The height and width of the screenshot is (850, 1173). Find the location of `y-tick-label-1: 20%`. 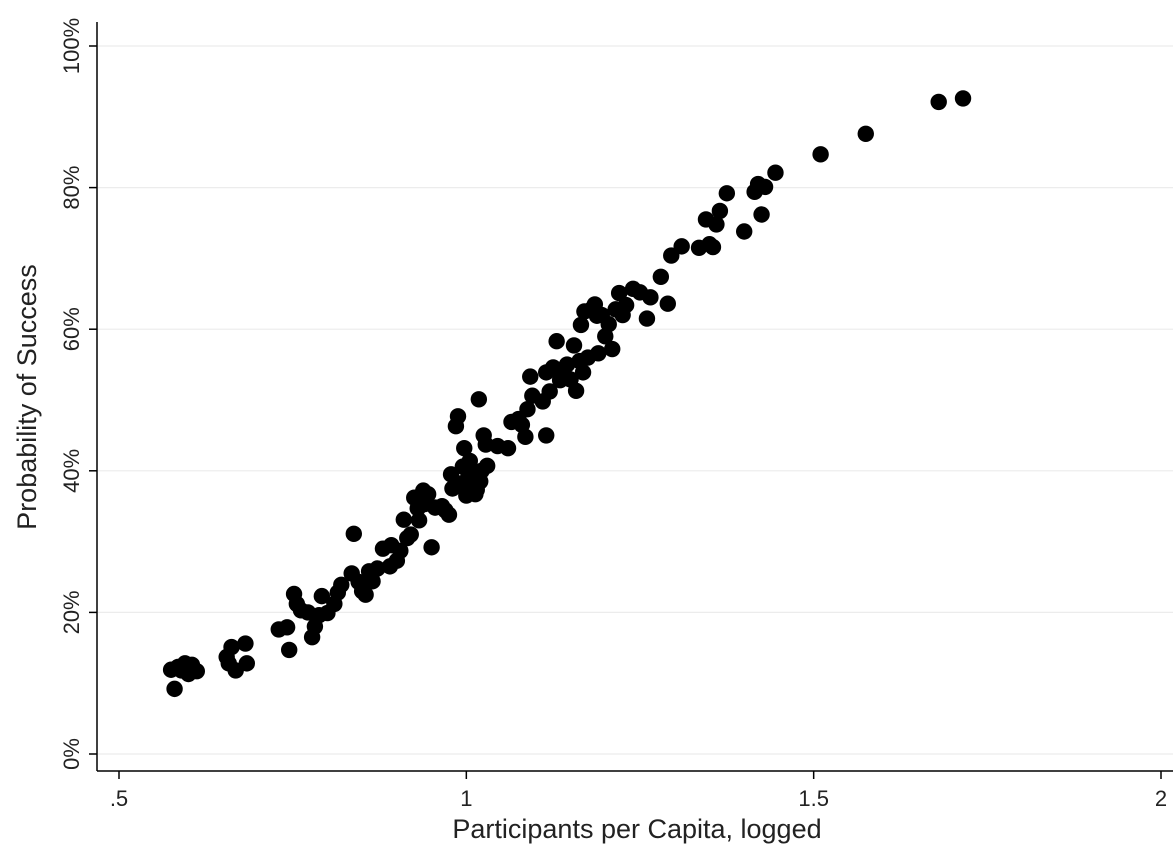

y-tick-label-1: 20% is located at coordinates (71, 612).